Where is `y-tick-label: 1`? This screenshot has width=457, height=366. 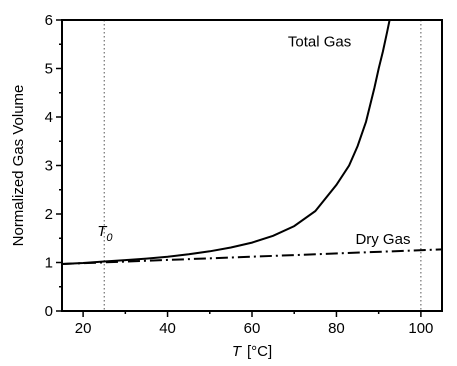 y-tick-label: 1 is located at coordinates (49, 263).